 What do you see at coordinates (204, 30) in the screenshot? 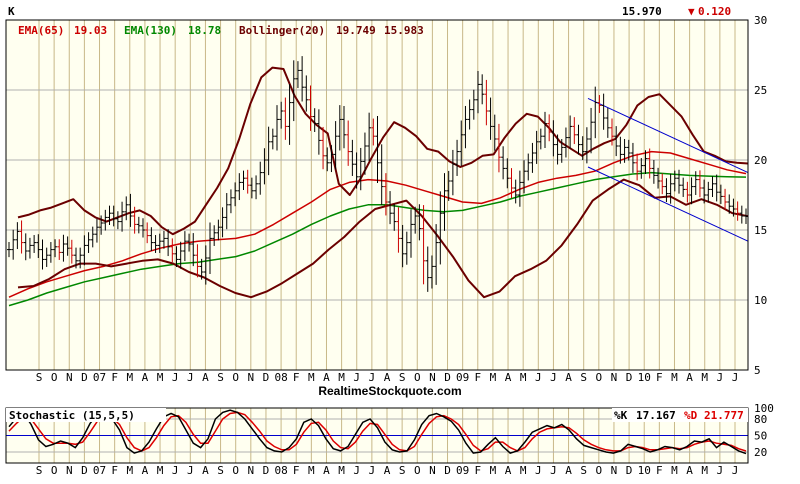
I see `legend-ema130-value: 18.78` at bounding box center [204, 30].